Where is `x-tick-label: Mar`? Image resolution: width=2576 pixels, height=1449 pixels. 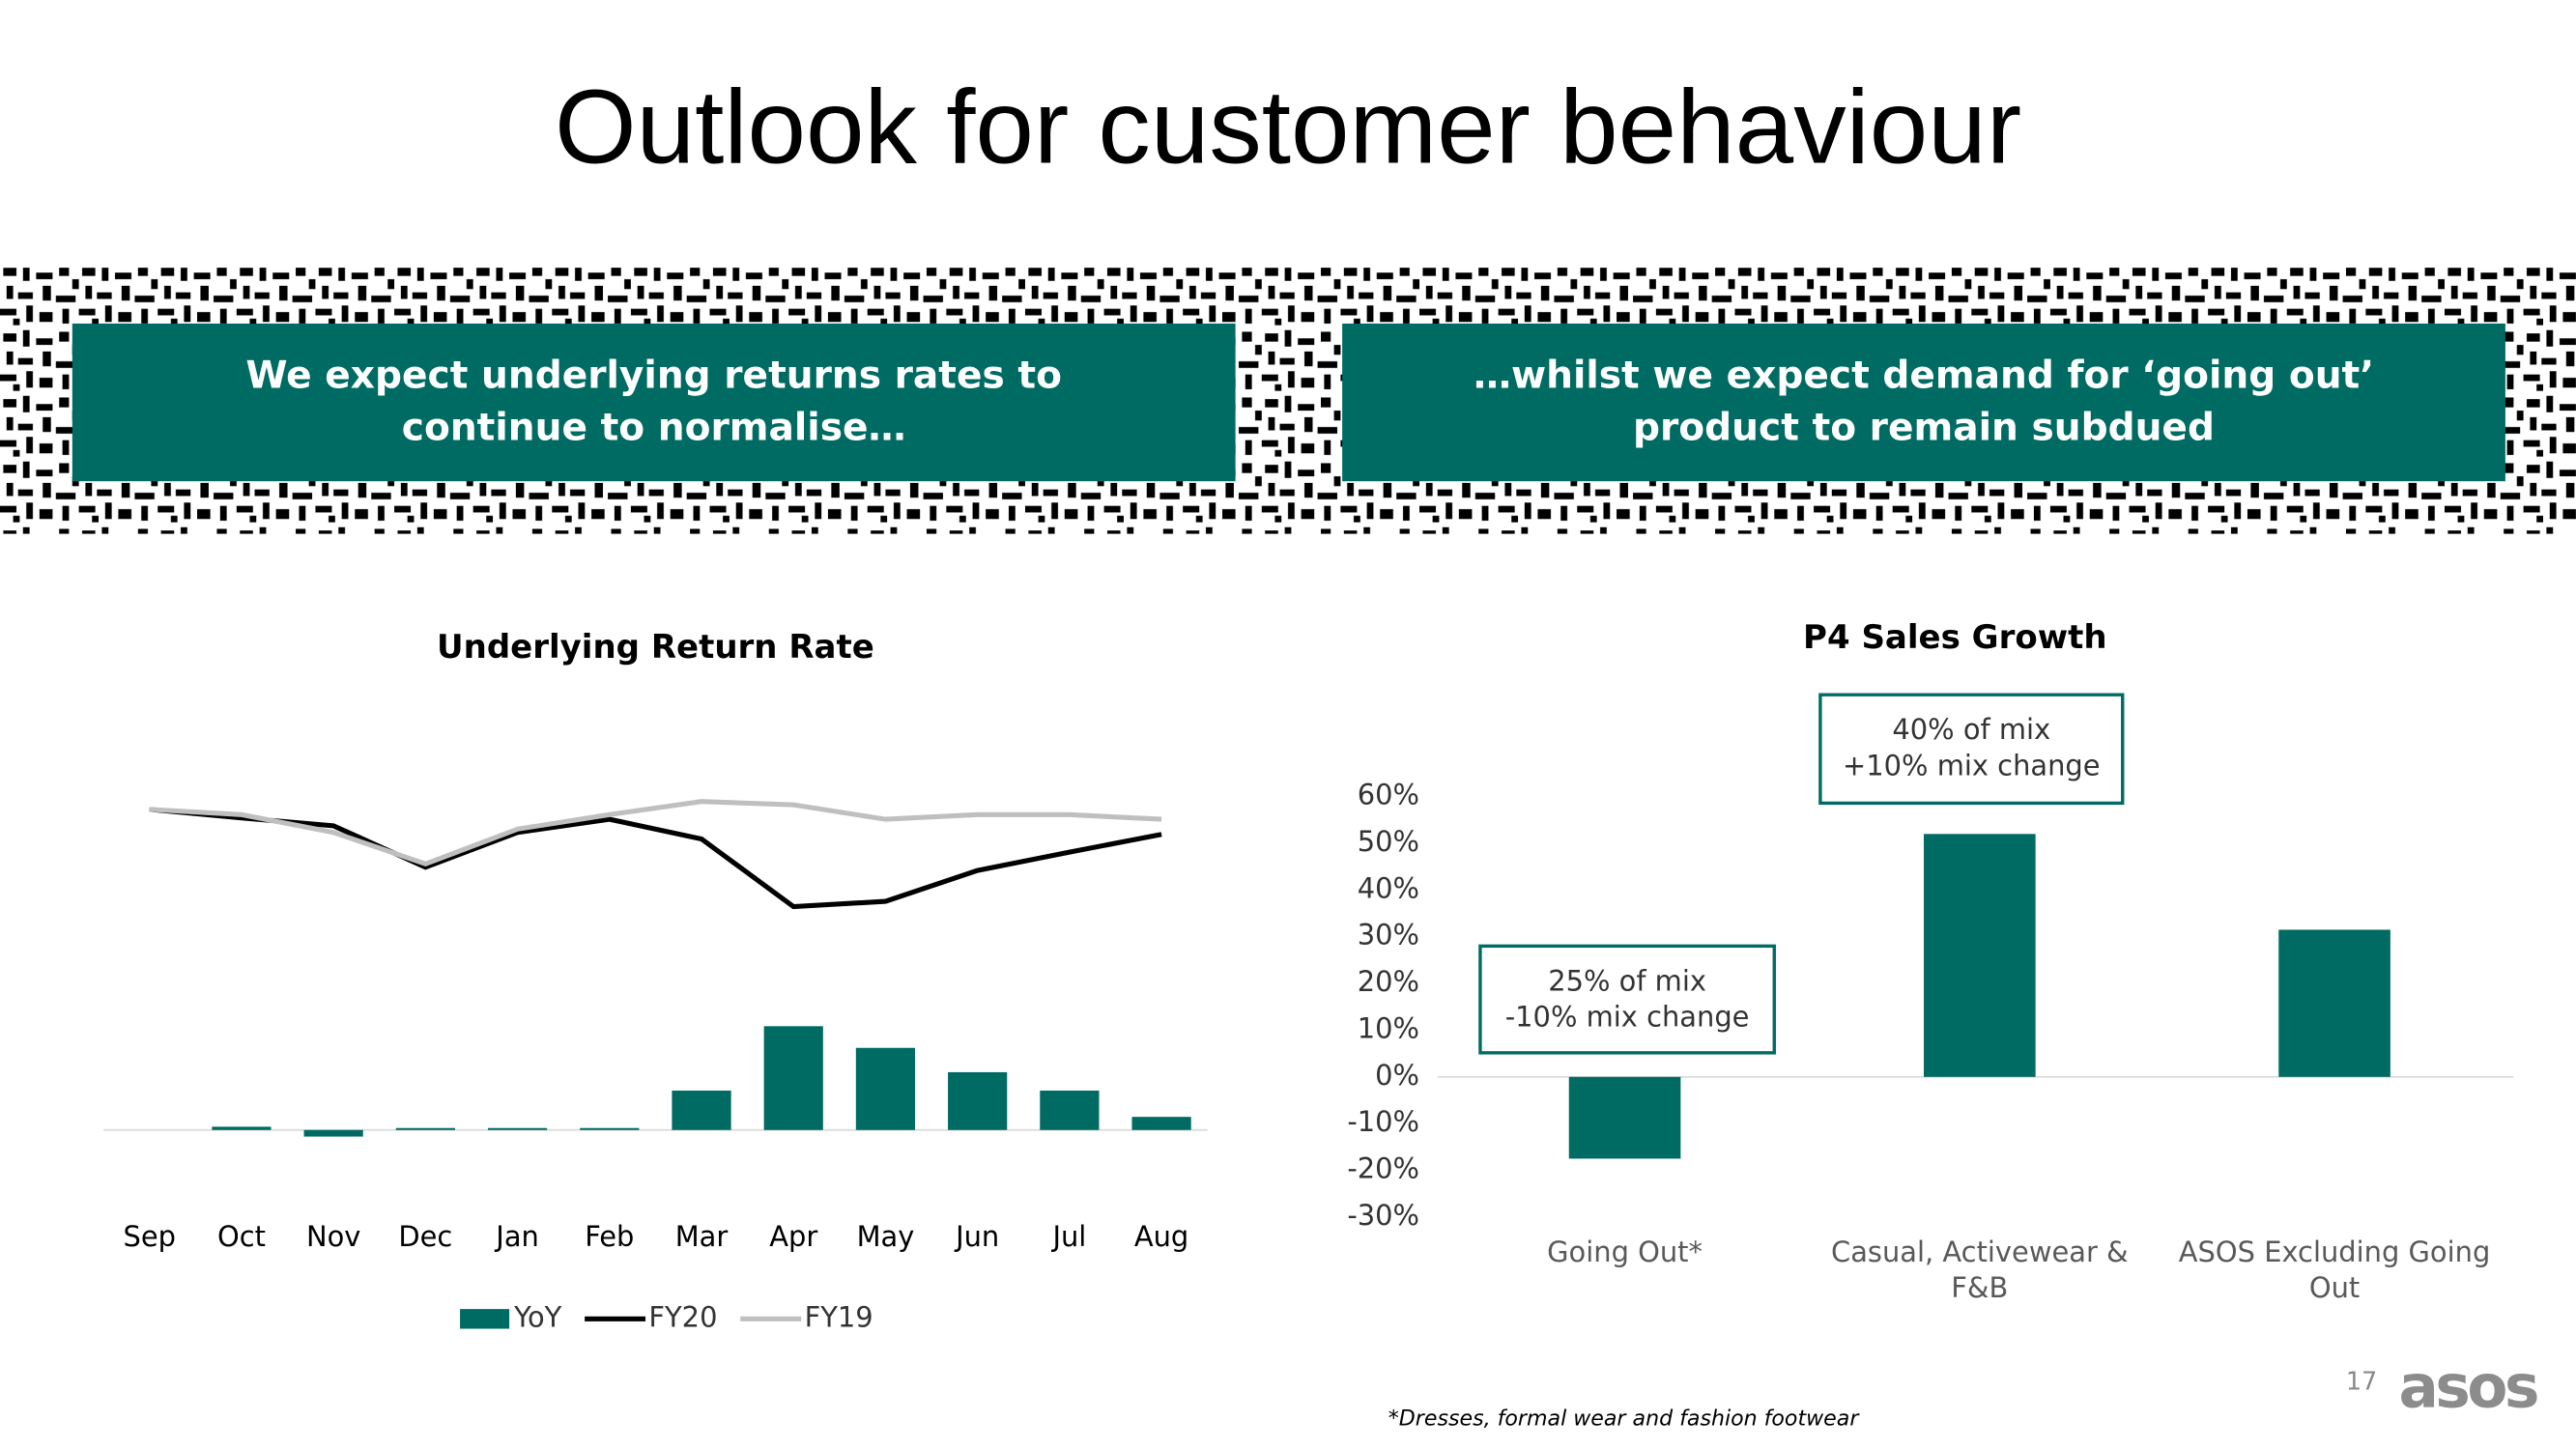 x-tick-label: Mar is located at coordinates (702, 1236).